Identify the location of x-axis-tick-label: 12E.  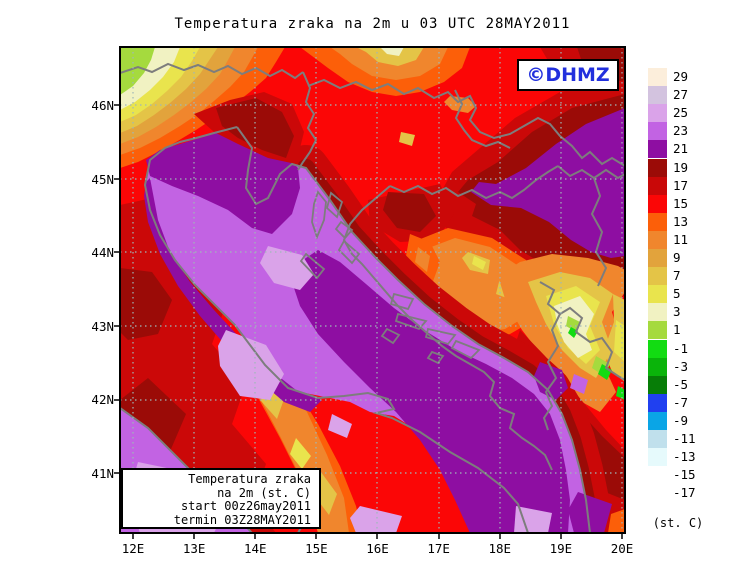
(133, 548).